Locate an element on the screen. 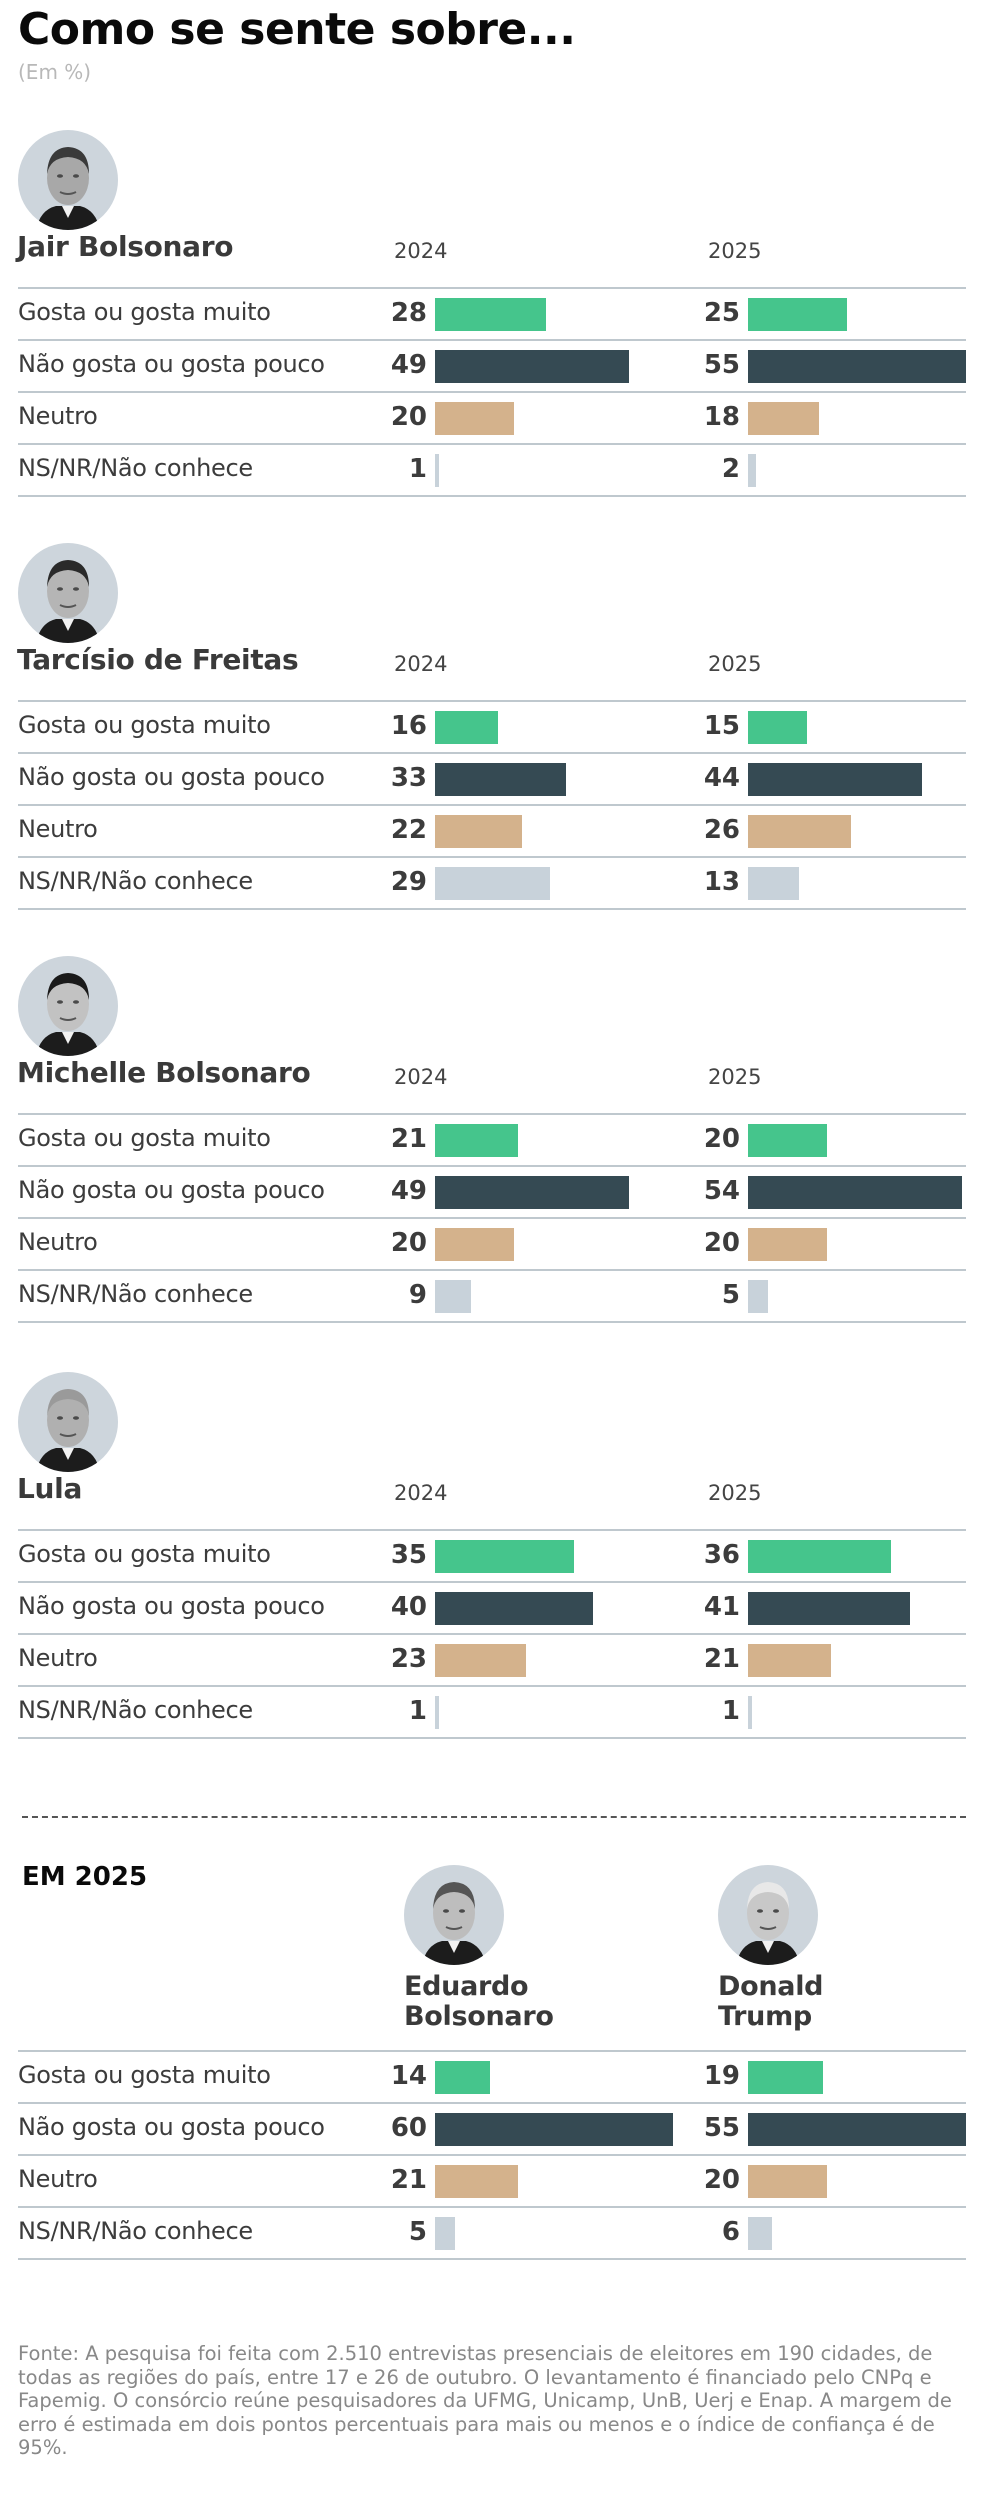  year-2024-label: 2024 is located at coordinates (421, 251).